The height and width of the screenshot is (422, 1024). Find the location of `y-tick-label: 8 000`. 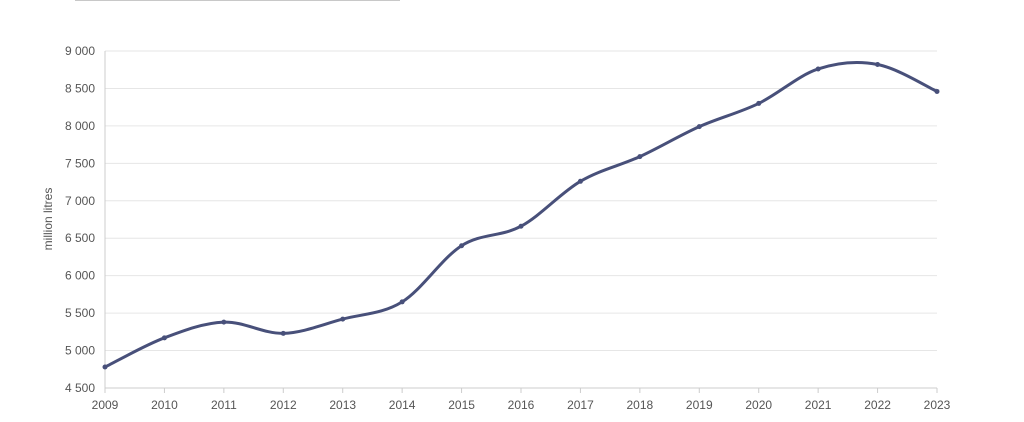

y-tick-label: 8 000 is located at coordinates (80, 126).